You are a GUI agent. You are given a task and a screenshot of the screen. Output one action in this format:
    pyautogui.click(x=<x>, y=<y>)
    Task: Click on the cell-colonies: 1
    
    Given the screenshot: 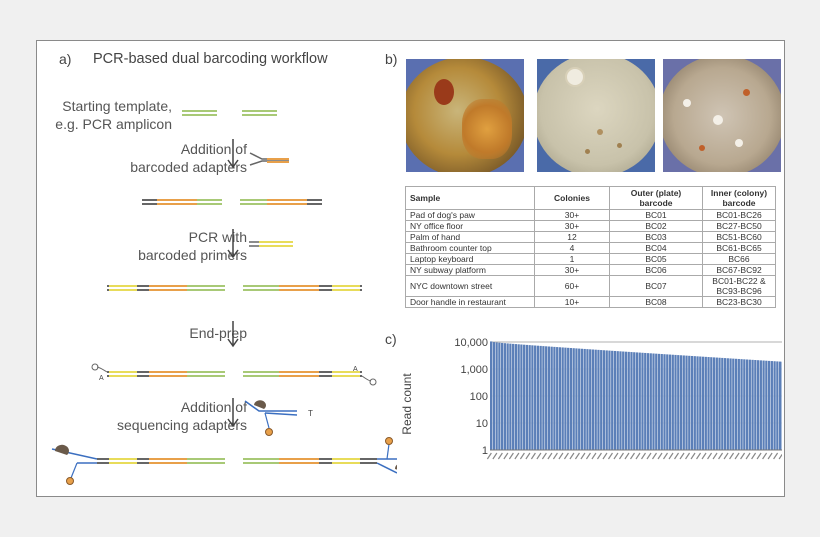 What is the action you would take?
    pyautogui.click(x=572, y=259)
    